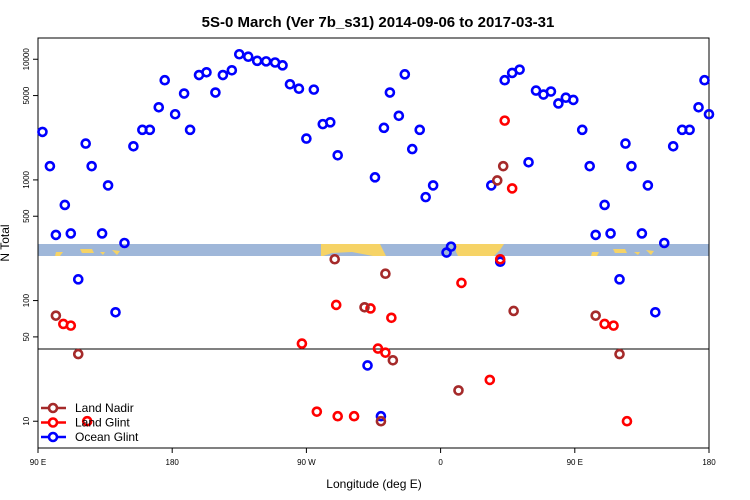 The image size is (750, 500). I want to click on y-tick-label: 10, so click(26, 420).